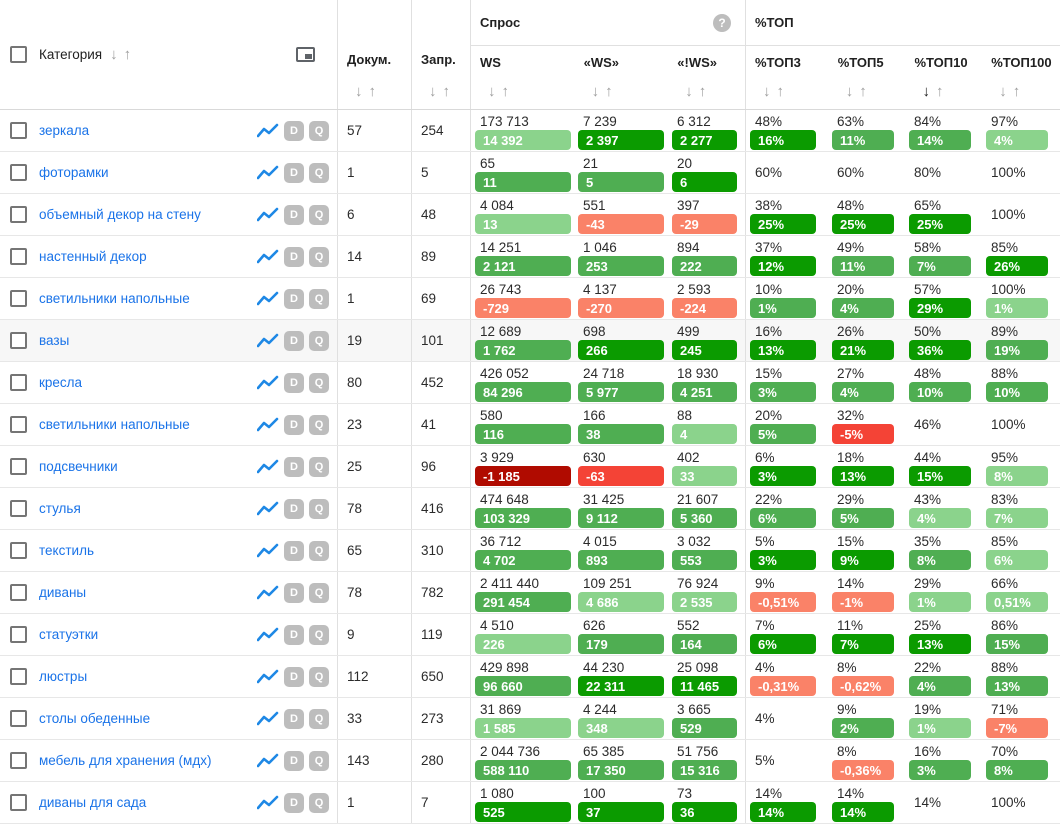 The height and width of the screenshot is (824, 1060). Describe the element at coordinates (93, 802) in the screenshot. I see `category-link: диваны для сада` at that location.